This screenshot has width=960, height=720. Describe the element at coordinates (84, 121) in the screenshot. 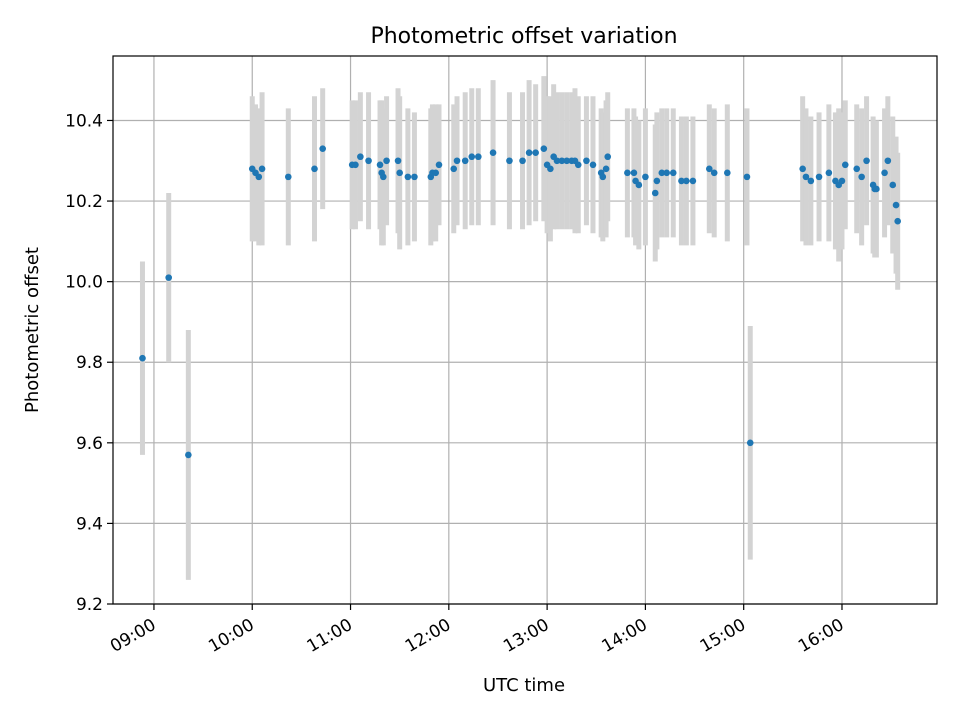

I see `y-tick-label: 10.4` at that location.